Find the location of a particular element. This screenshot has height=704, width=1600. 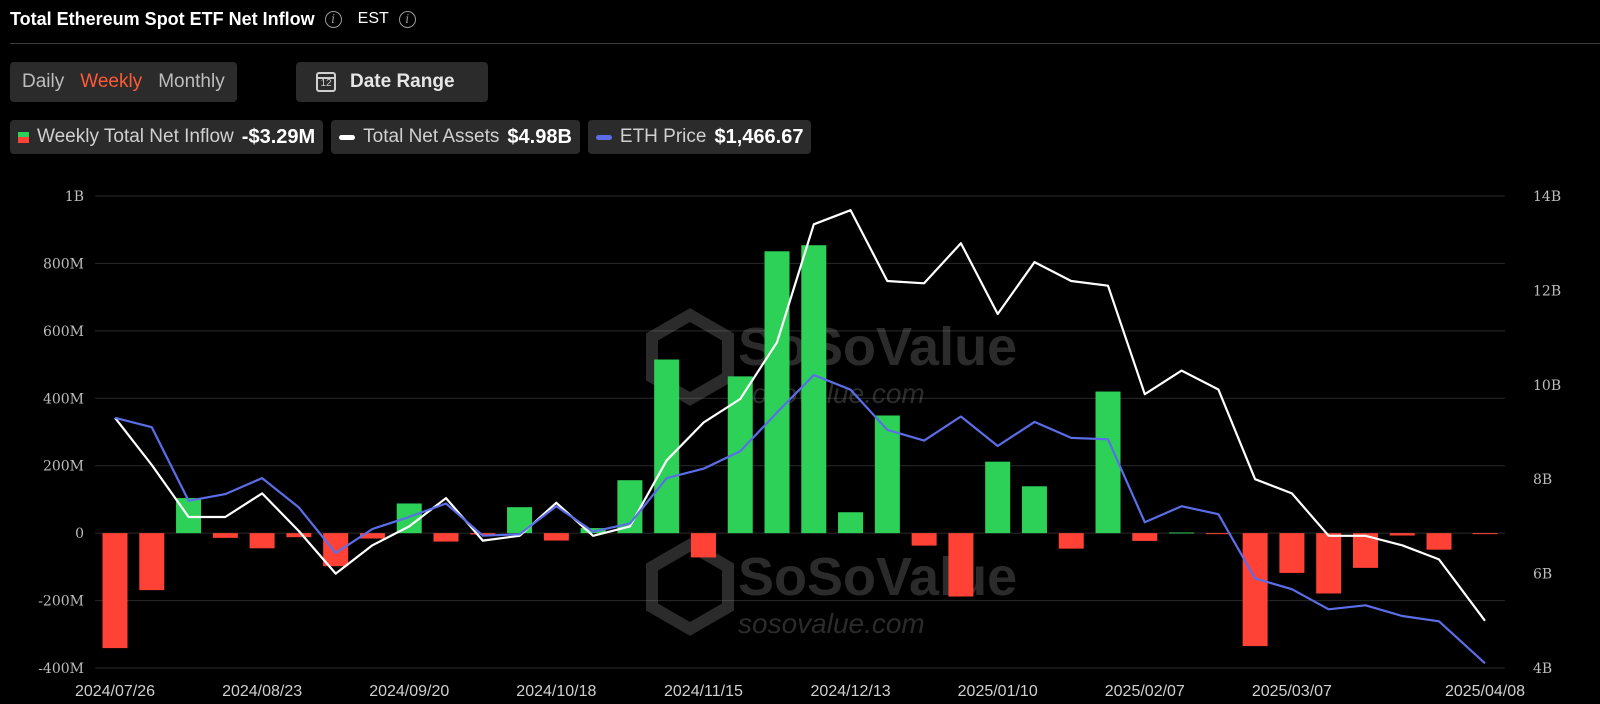

legend-label: Weekly Total Net Inflow is located at coordinates (135, 136).